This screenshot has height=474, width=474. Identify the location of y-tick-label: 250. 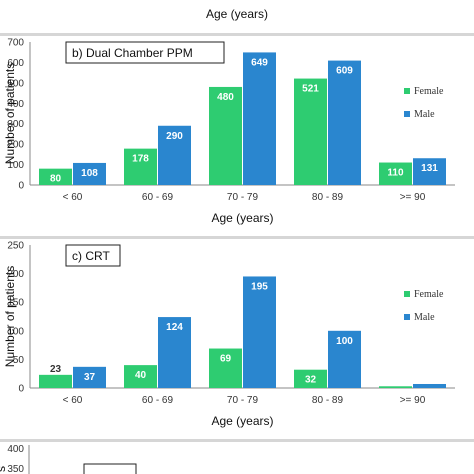
(15, 246).